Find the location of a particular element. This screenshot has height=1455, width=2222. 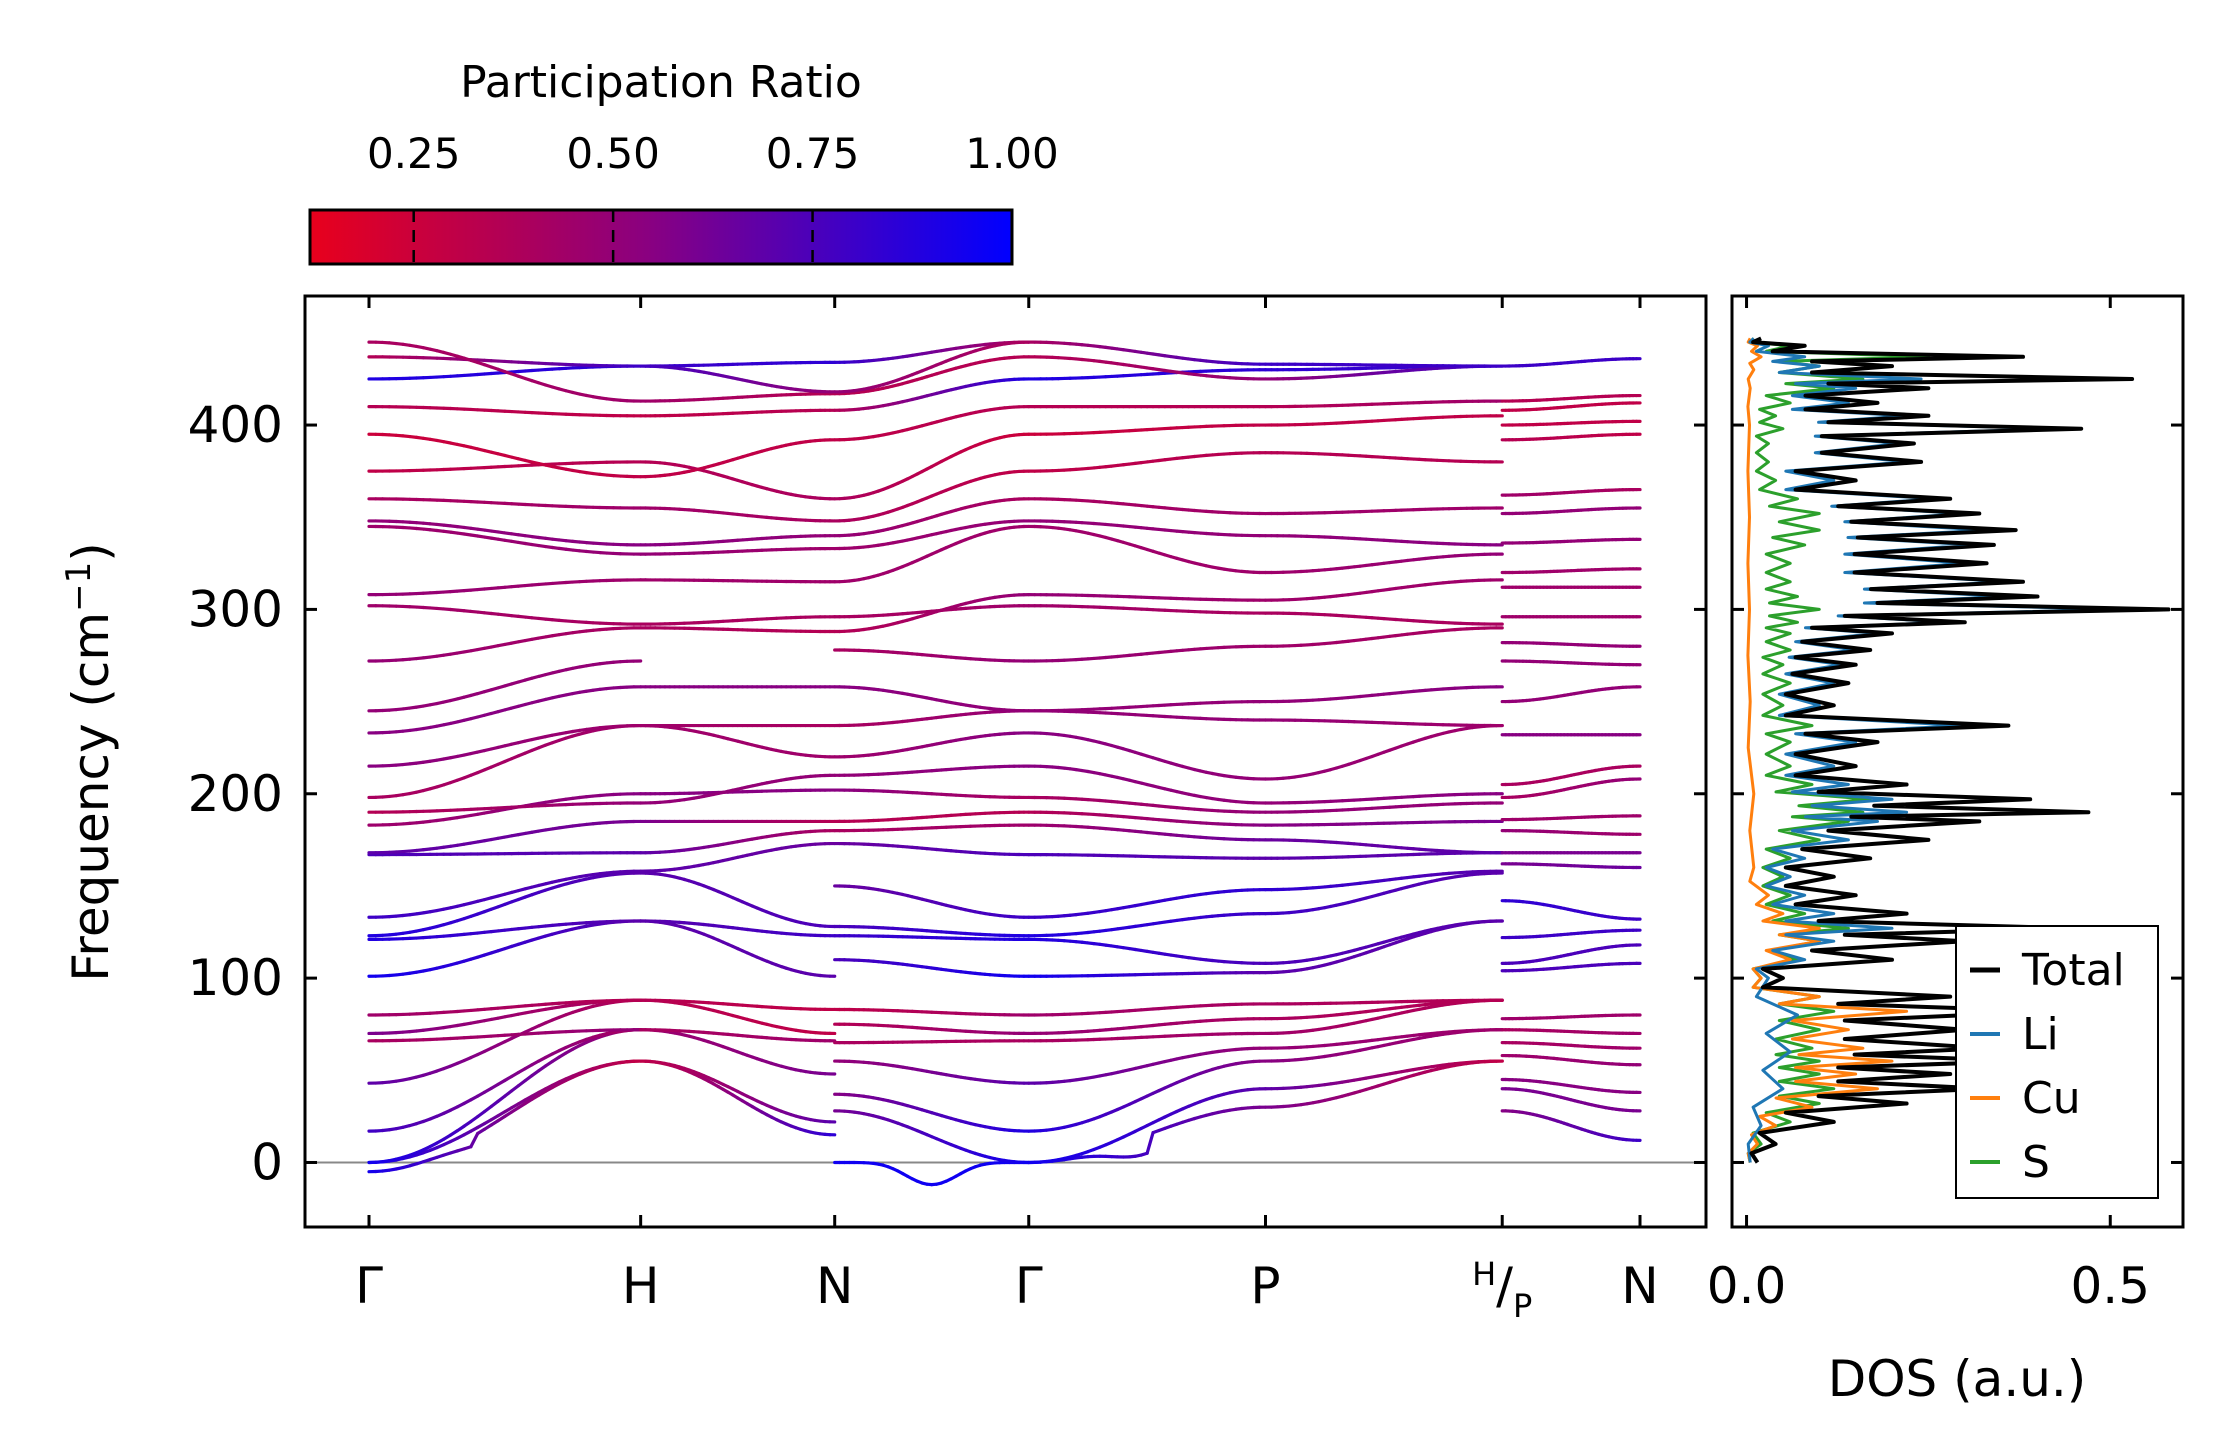

colorbar-tick-label: 0.25 is located at coordinates (414, 153).